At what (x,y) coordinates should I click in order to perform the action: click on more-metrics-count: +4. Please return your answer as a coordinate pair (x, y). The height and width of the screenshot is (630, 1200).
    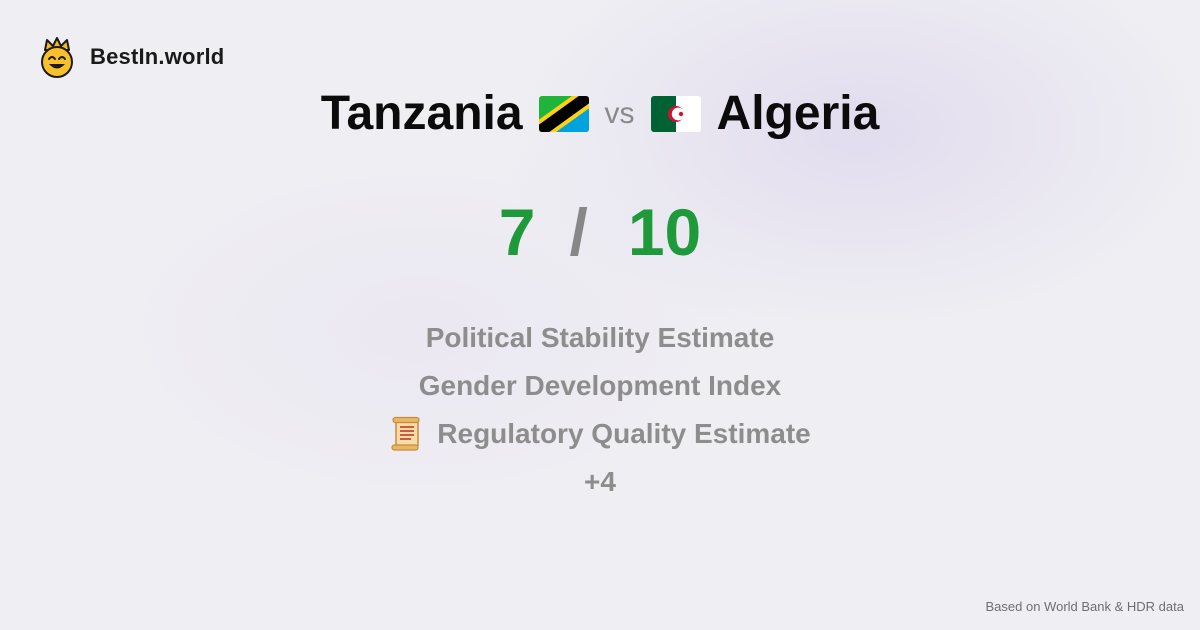
    Looking at the image, I should click on (600, 482).